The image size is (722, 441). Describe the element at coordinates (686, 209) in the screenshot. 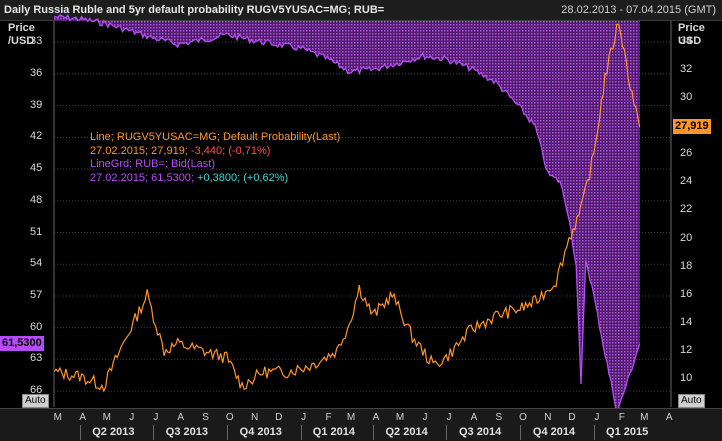

I see `right-tick-label: 22` at that location.